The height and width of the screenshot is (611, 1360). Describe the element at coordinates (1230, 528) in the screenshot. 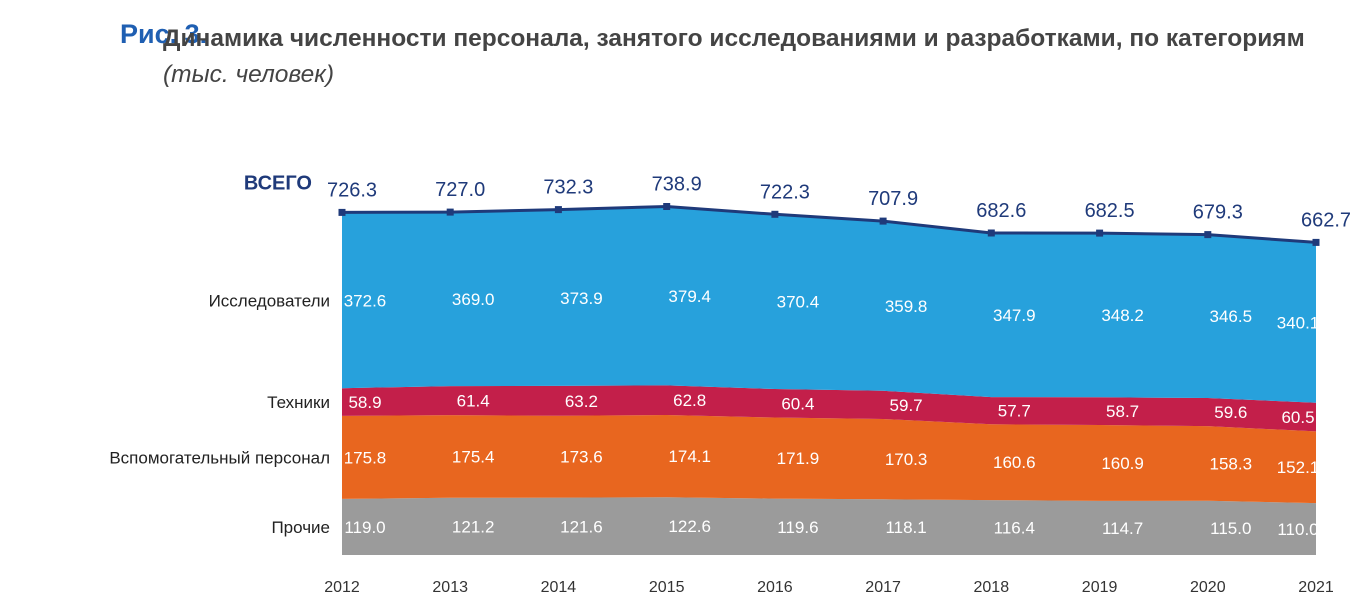

I see `value-label: 115.0` at that location.